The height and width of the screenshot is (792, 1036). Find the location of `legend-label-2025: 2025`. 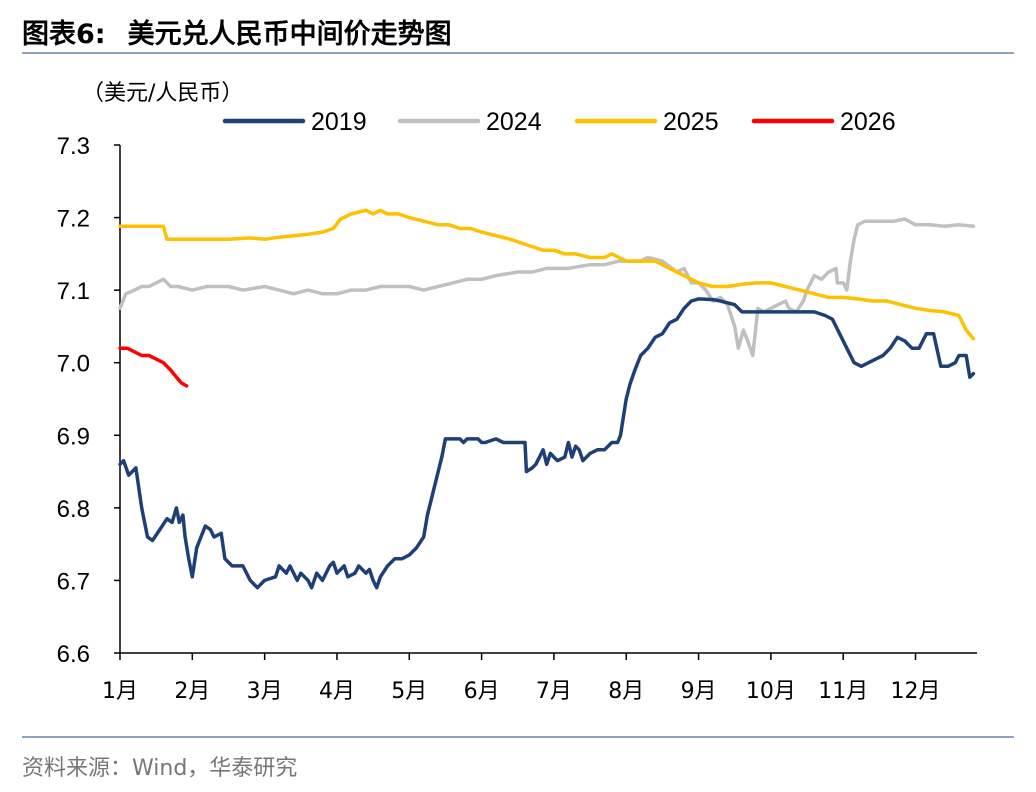

legend-label-2025: 2025 is located at coordinates (691, 122).